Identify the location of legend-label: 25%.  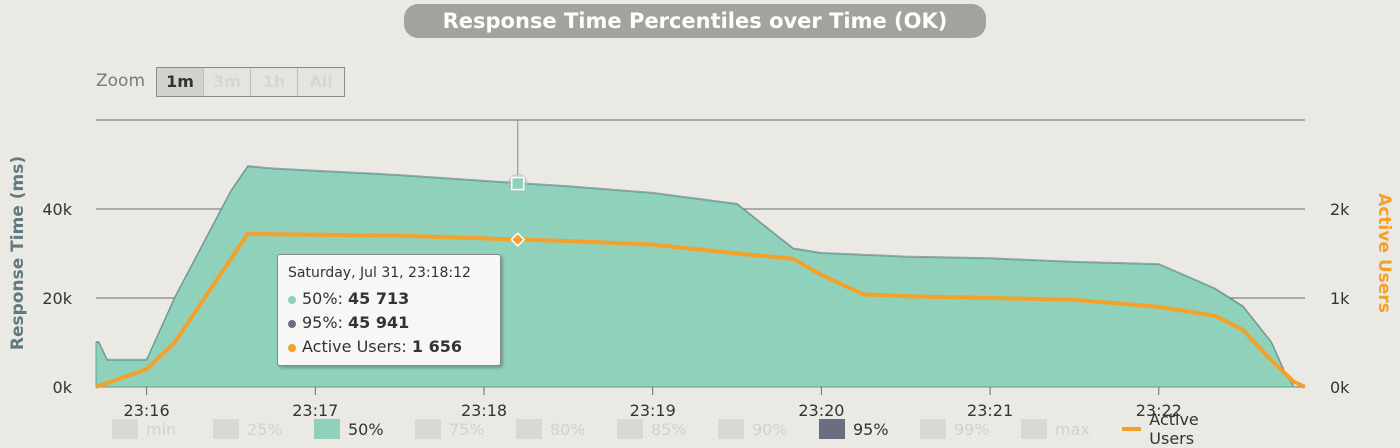
(265, 429).